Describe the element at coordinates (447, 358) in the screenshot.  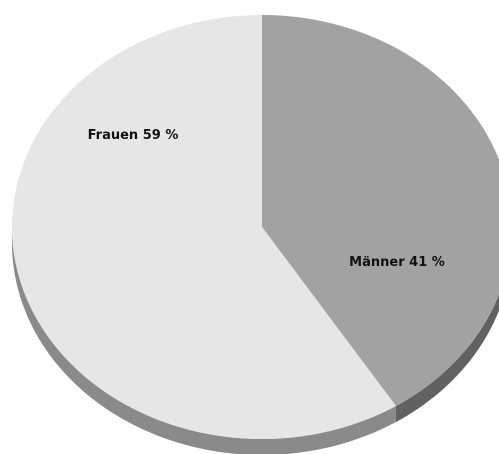
I see `slice-side` at that location.